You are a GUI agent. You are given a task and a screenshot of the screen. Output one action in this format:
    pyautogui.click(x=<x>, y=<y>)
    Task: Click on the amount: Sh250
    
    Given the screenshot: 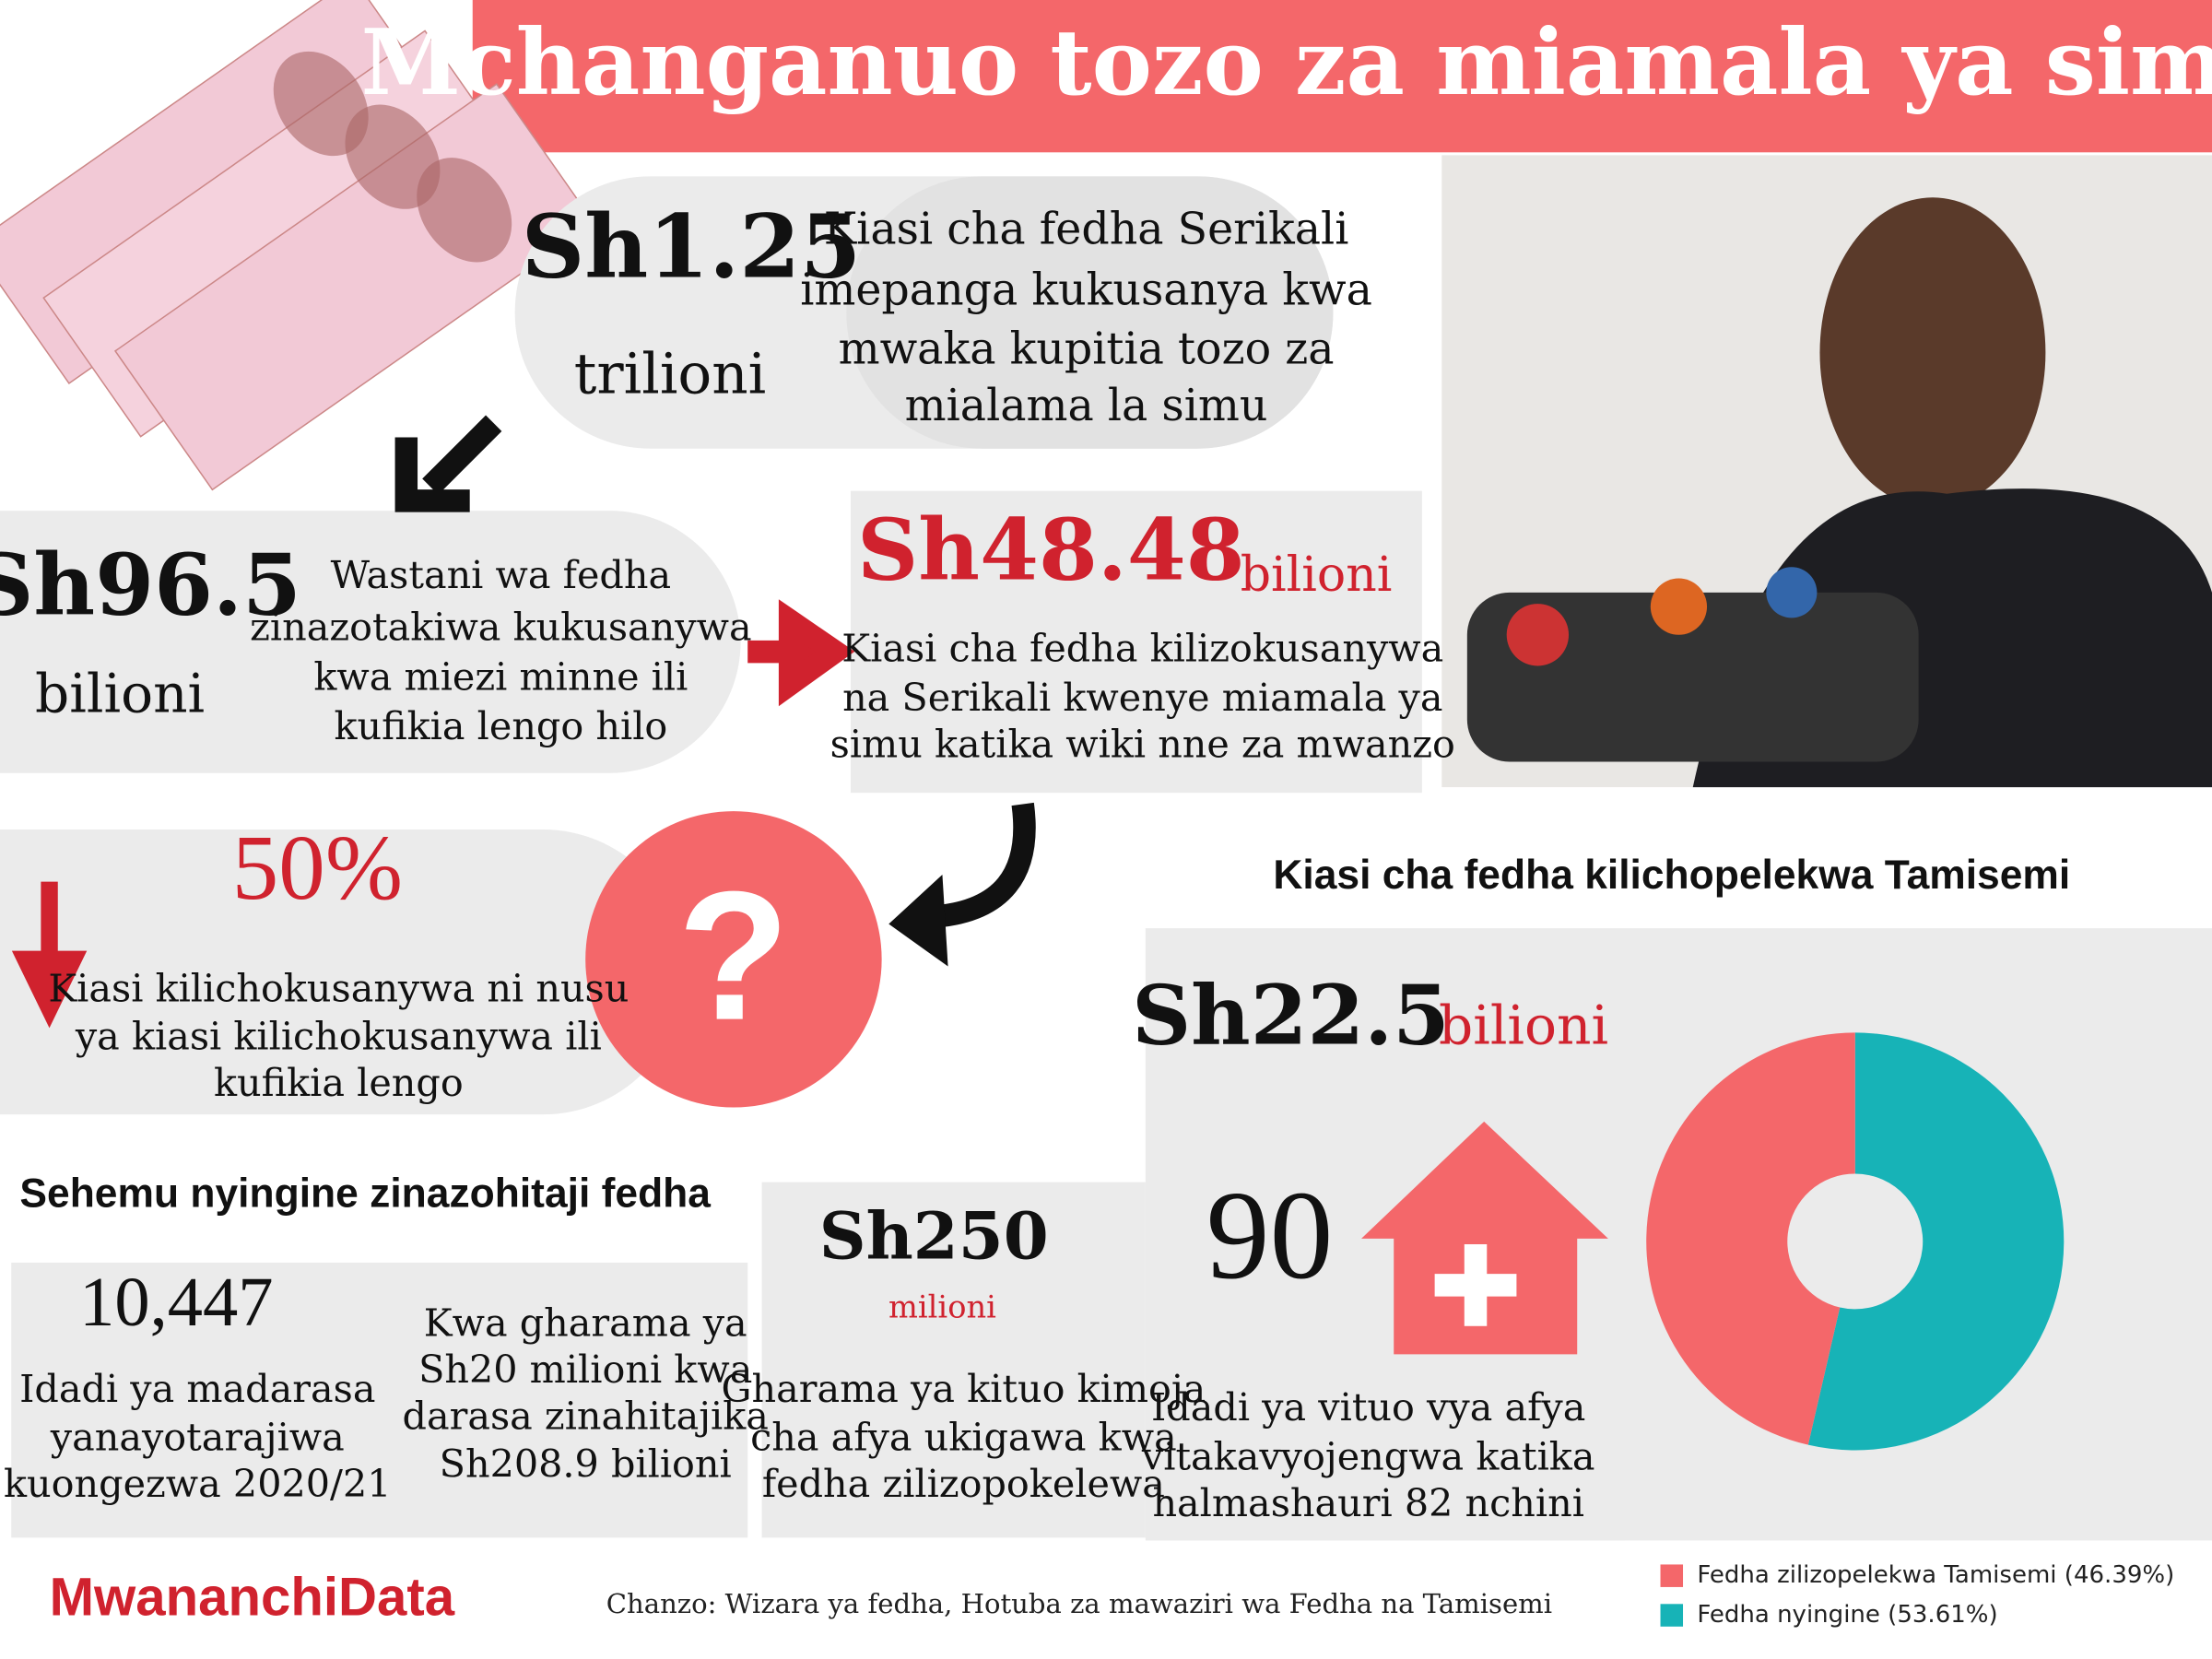 What is the action you would take?
    pyautogui.click(x=934, y=1235)
    